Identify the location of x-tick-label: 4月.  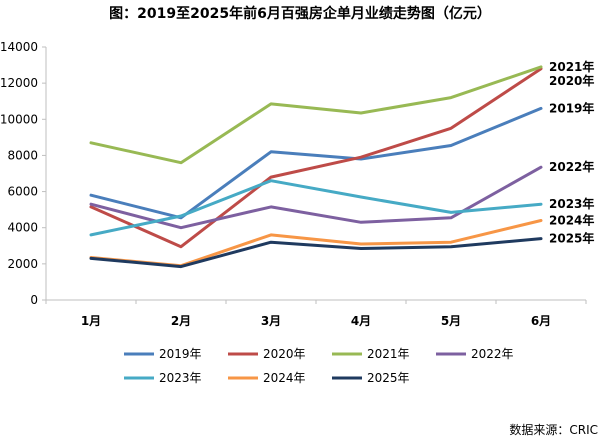
(361, 321).